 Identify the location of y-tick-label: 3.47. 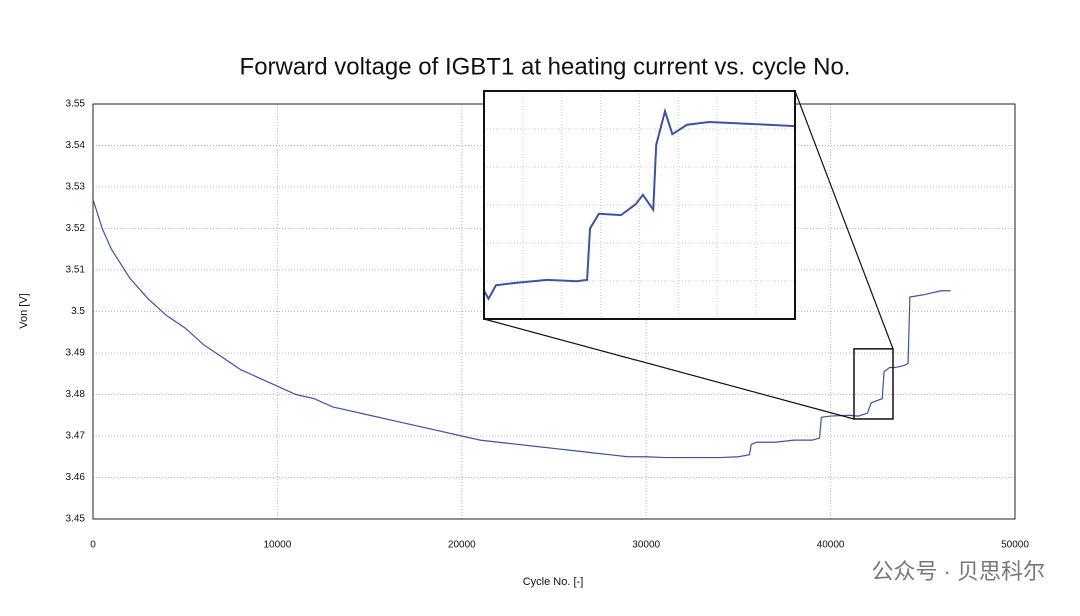
(76, 436).